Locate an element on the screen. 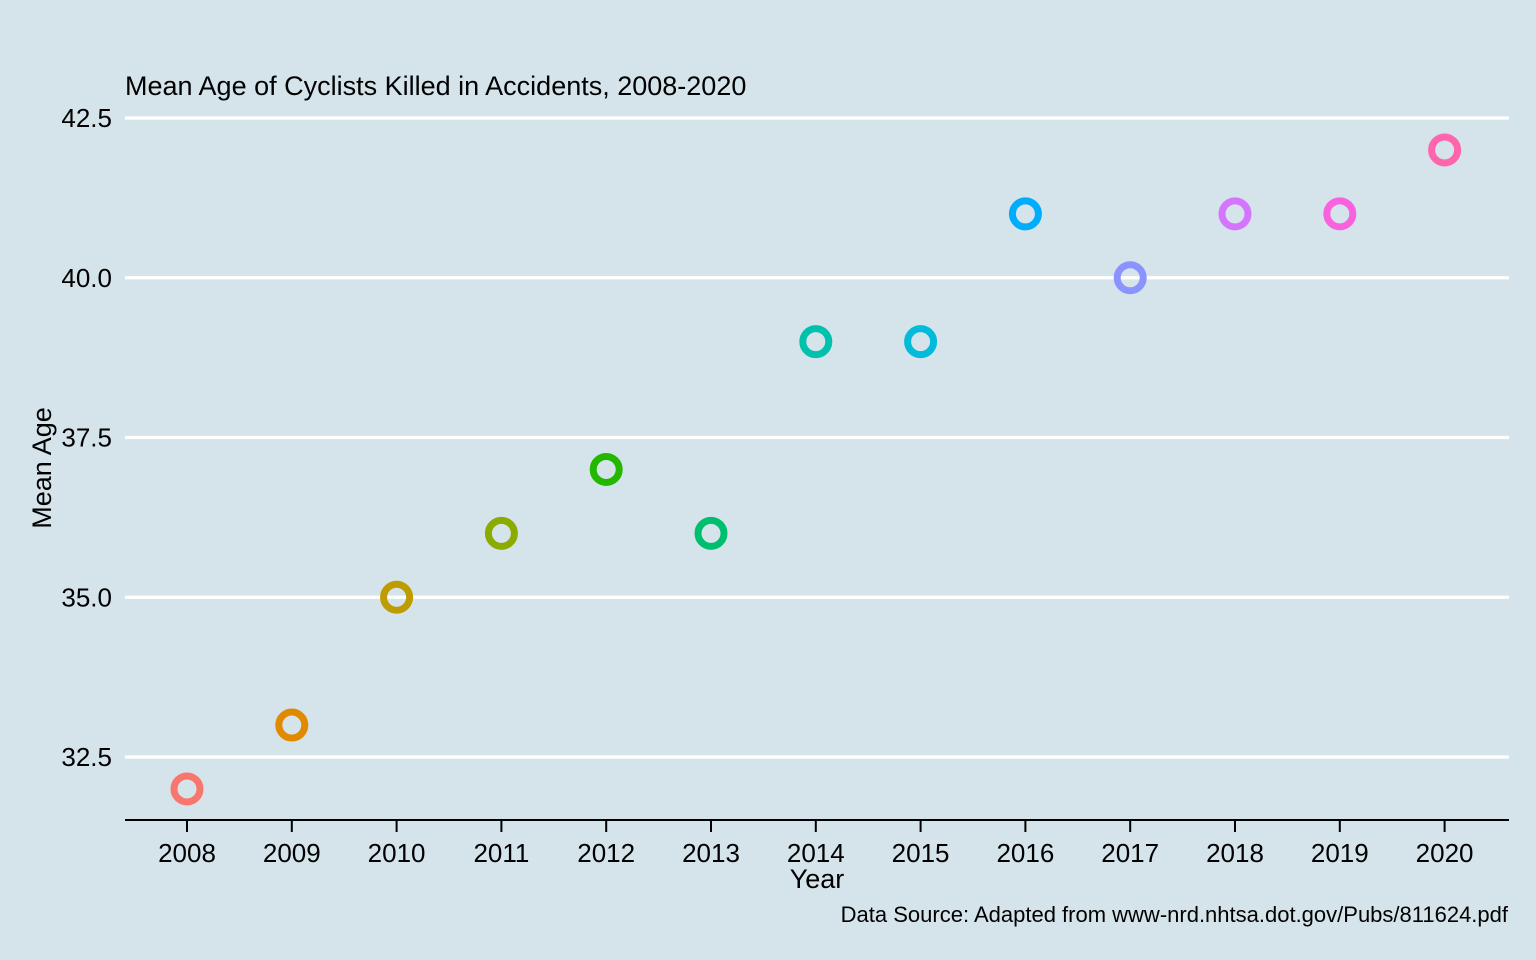  x-tick-label: 2019 is located at coordinates (1340, 853).